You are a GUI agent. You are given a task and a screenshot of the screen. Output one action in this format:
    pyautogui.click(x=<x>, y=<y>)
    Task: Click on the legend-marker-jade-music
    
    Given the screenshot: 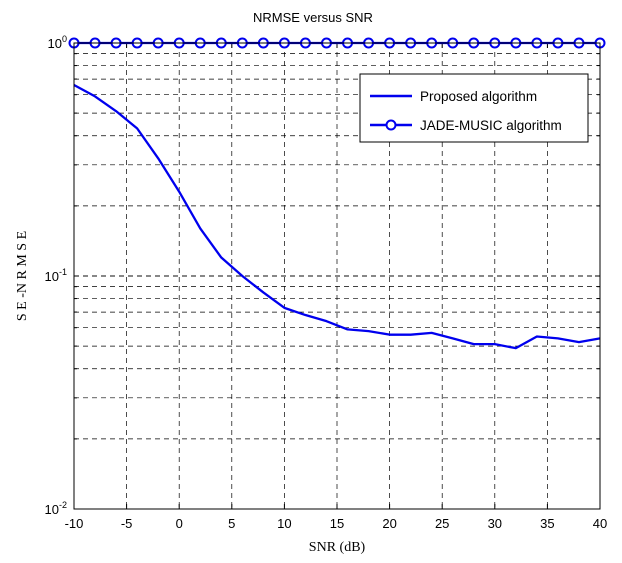 What is the action you would take?
    pyautogui.click(x=391, y=125)
    